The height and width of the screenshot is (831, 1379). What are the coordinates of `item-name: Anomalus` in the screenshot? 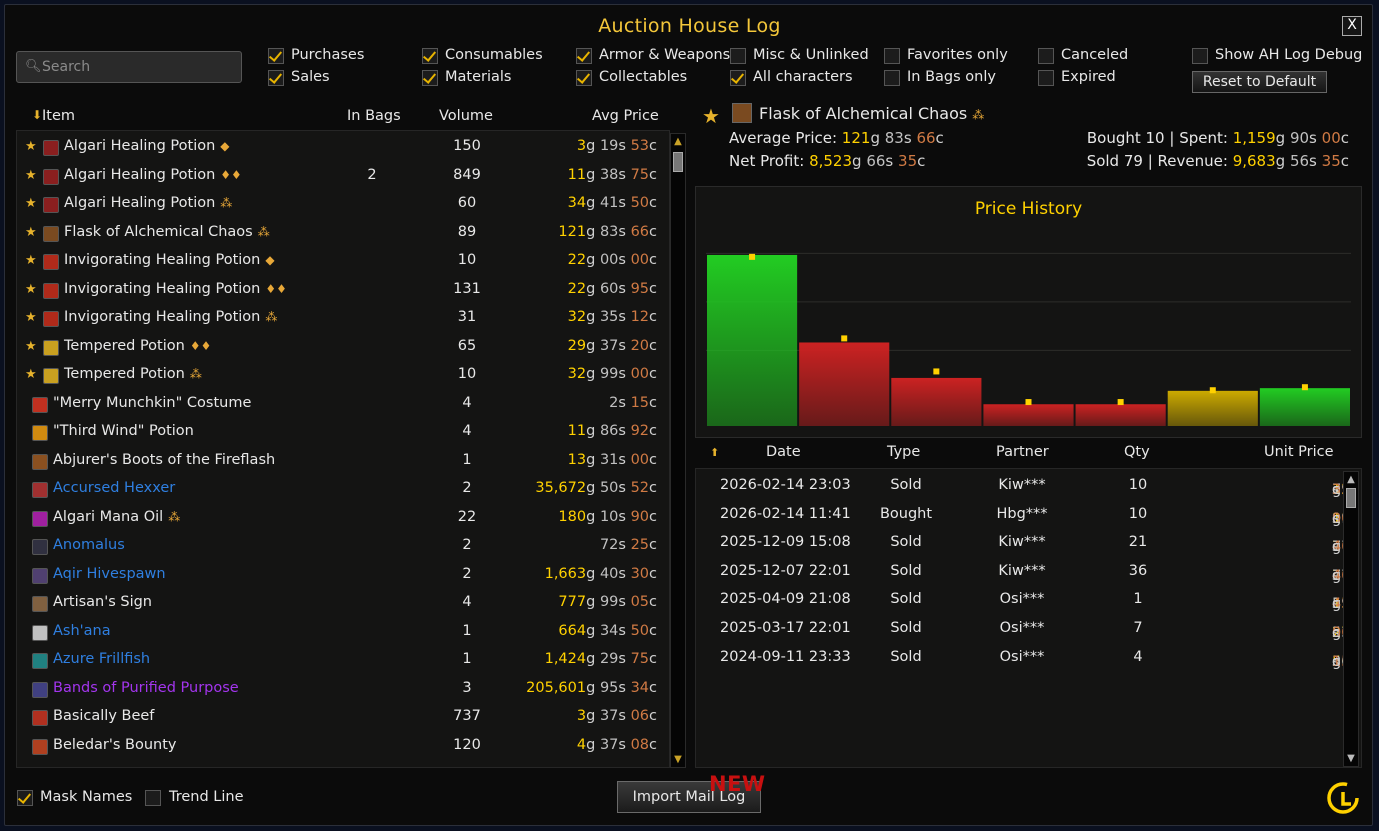 It's located at (89, 545).